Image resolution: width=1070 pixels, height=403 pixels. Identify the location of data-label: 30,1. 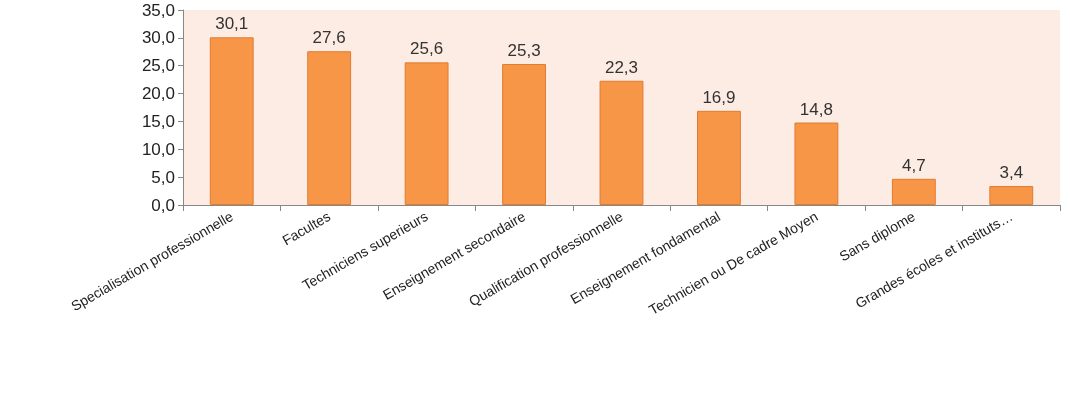
(232, 24).